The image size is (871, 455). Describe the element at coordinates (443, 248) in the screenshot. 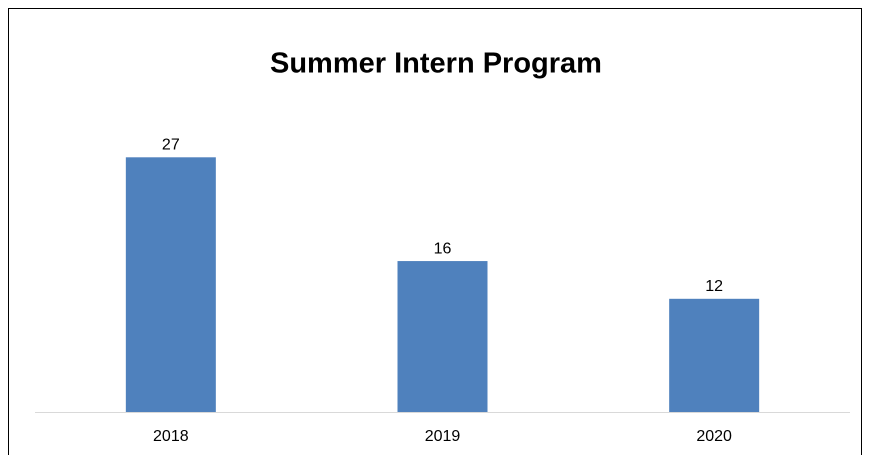

I see `data-label: 16` at that location.